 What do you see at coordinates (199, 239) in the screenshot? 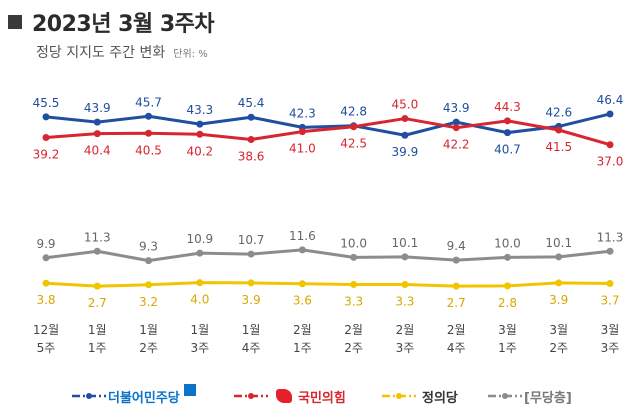
I see `data-label-independent-3: 10.9` at bounding box center [199, 239].